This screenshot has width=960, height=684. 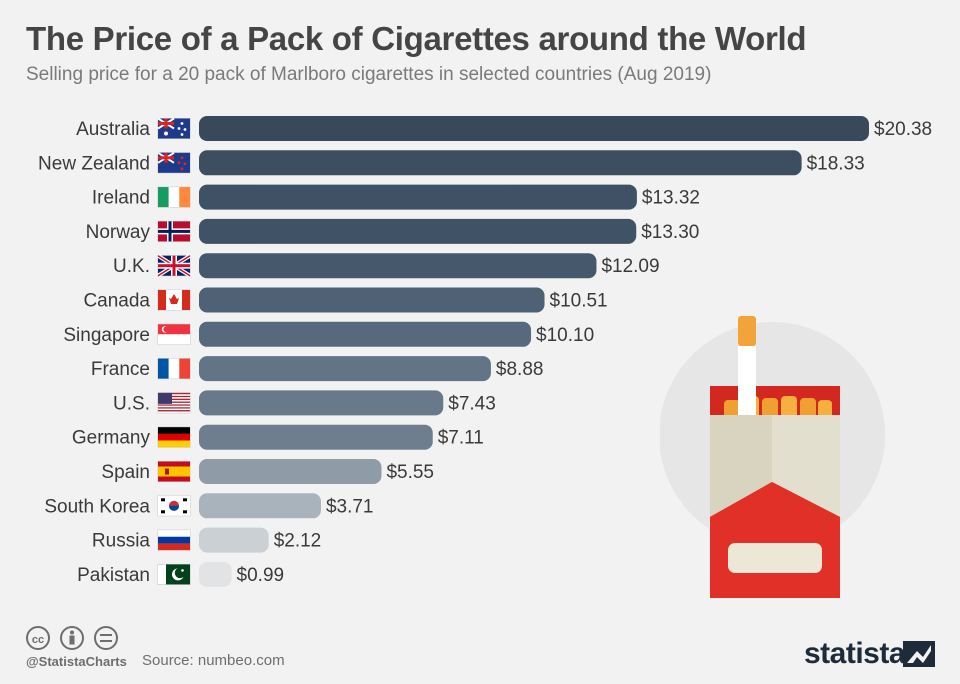 What do you see at coordinates (174, 574) in the screenshot?
I see `pakistan-flag-icon` at bounding box center [174, 574].